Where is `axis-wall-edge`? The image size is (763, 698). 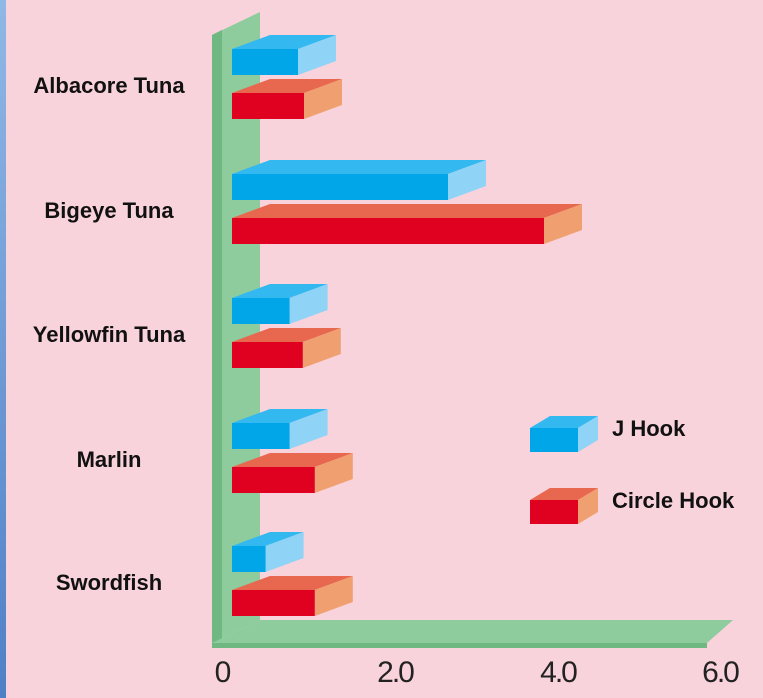
axis-wall-edge is located at coordinates (217, 336).